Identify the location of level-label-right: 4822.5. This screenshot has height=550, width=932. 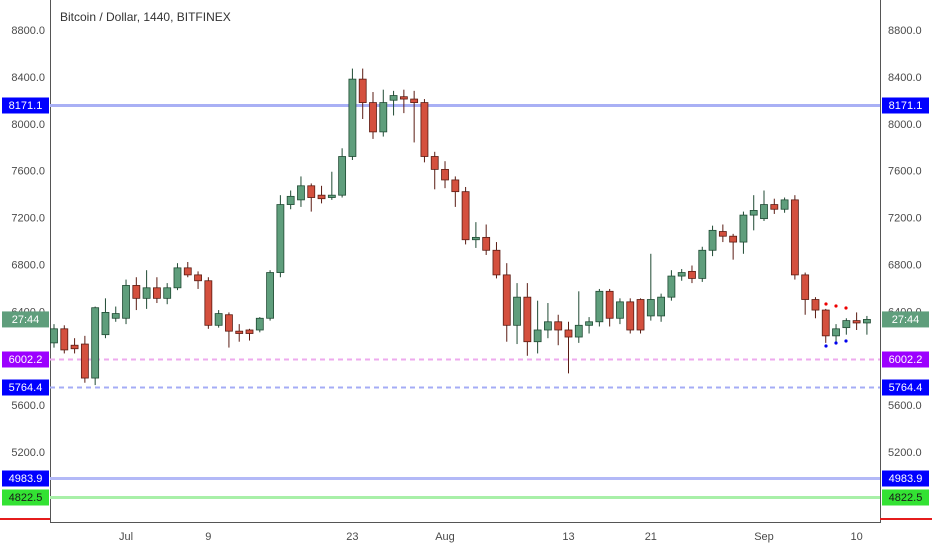
(906, 498).